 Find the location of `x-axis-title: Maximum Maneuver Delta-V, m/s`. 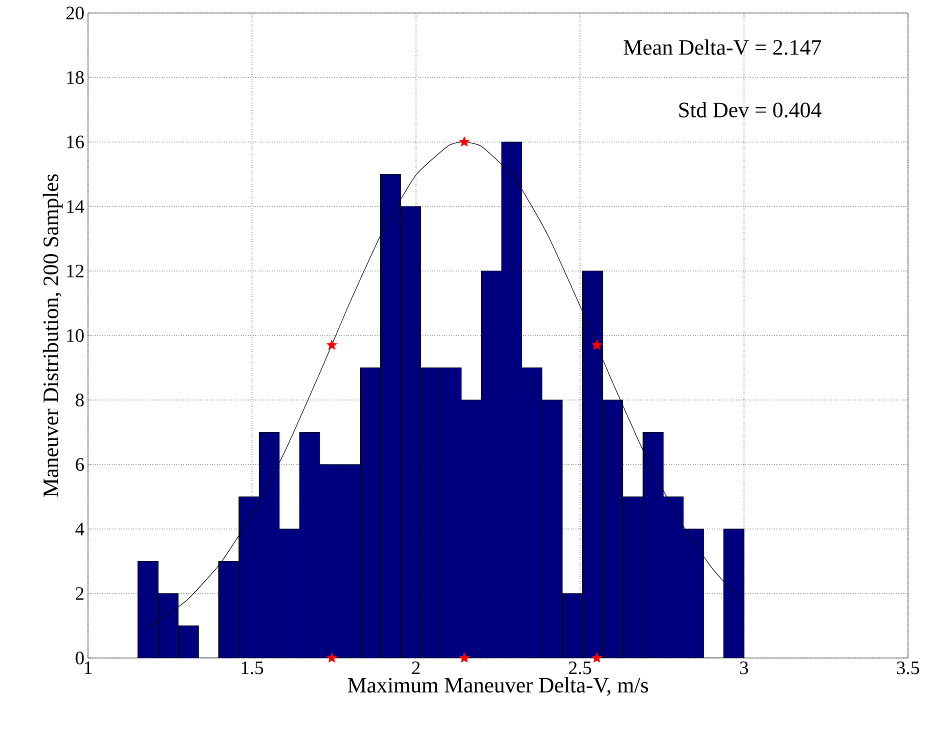

x-axis-title: Maximum Maneuver Delta-V, m/s is located at coordinates (498, 686).